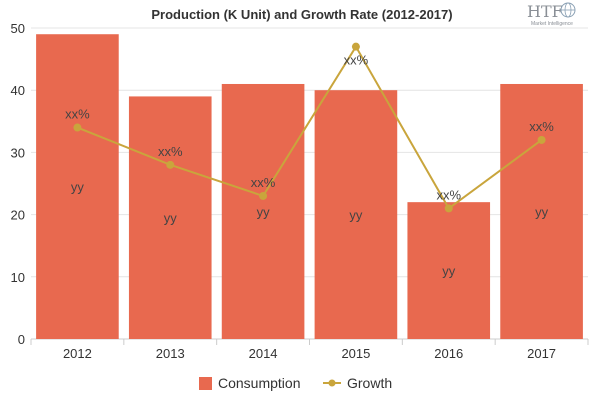 The image size is (600, 400). What do you see at coordinates (205, 383) in the screenshot?
I see `legend-swatch-consumption` at bounding box center [205, 383].